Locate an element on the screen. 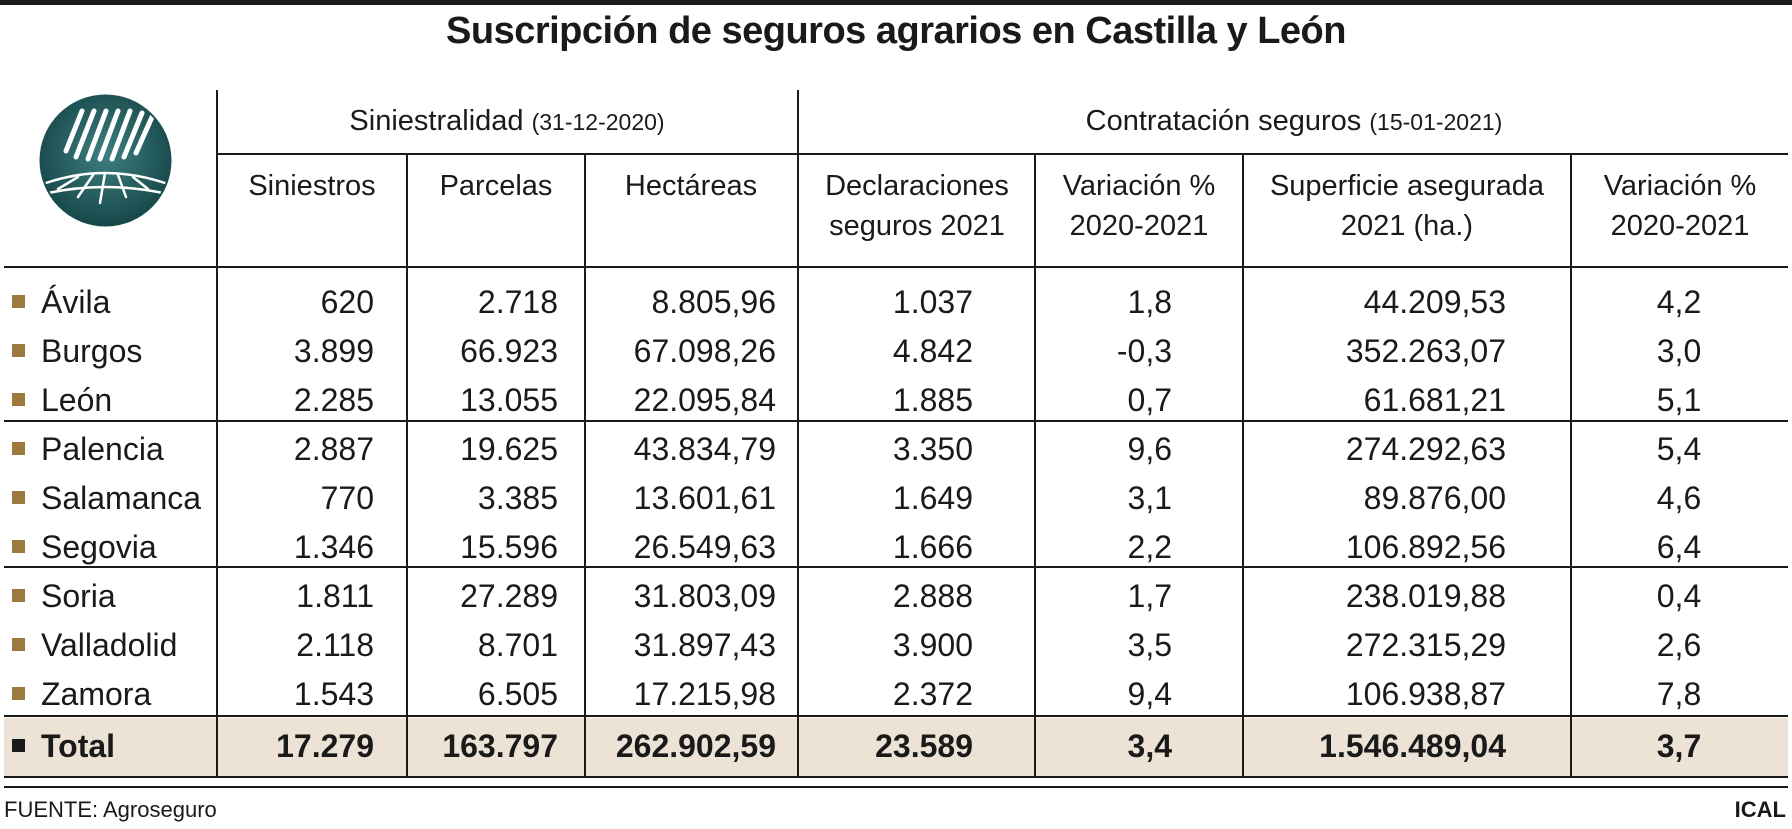  cell-hectareas: 67.098,26 is located at coordinates (704, 351).